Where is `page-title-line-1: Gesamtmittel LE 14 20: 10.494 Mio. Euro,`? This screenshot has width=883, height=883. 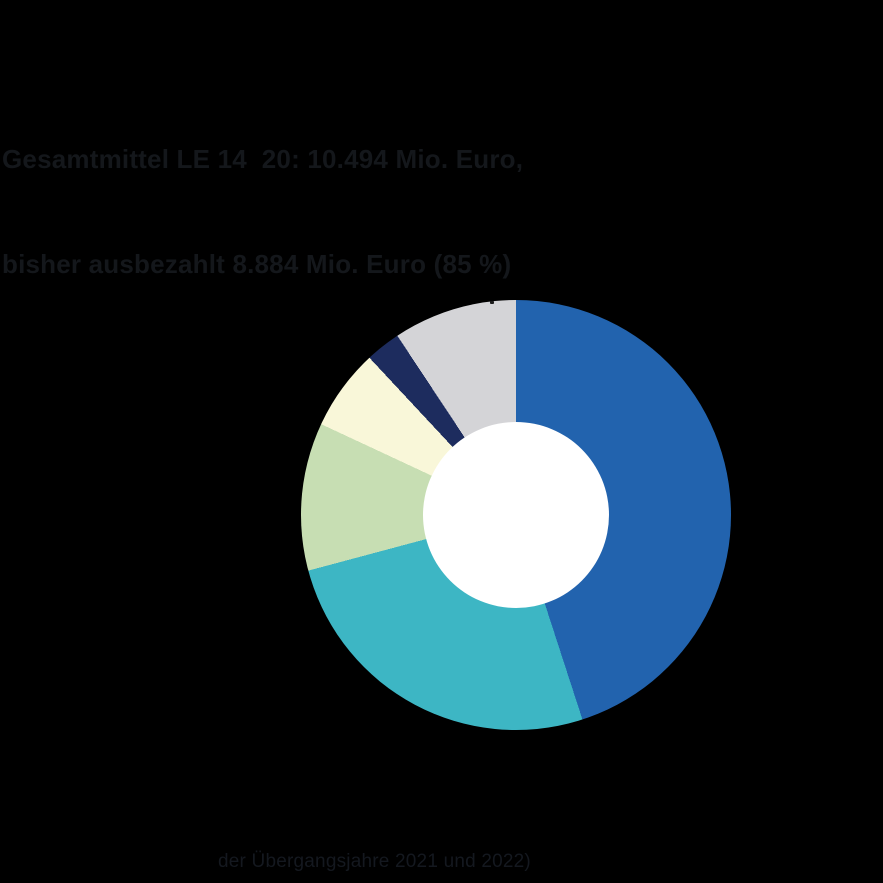
page-title-line-1: Gesamtmittel LE 14 20: 10.494 Mio. Euro, is located at coordinates (263, 159).